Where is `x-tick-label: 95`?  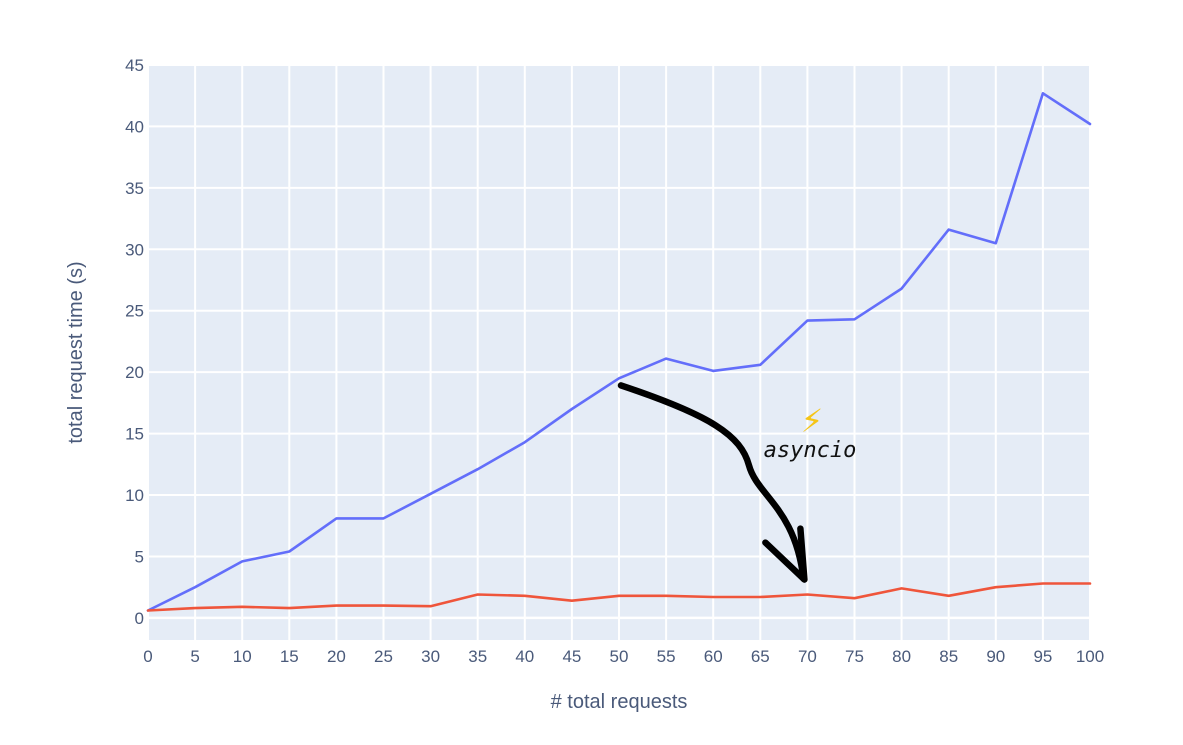
x-tick-label: 95 is located at coordinates (1042, 656).